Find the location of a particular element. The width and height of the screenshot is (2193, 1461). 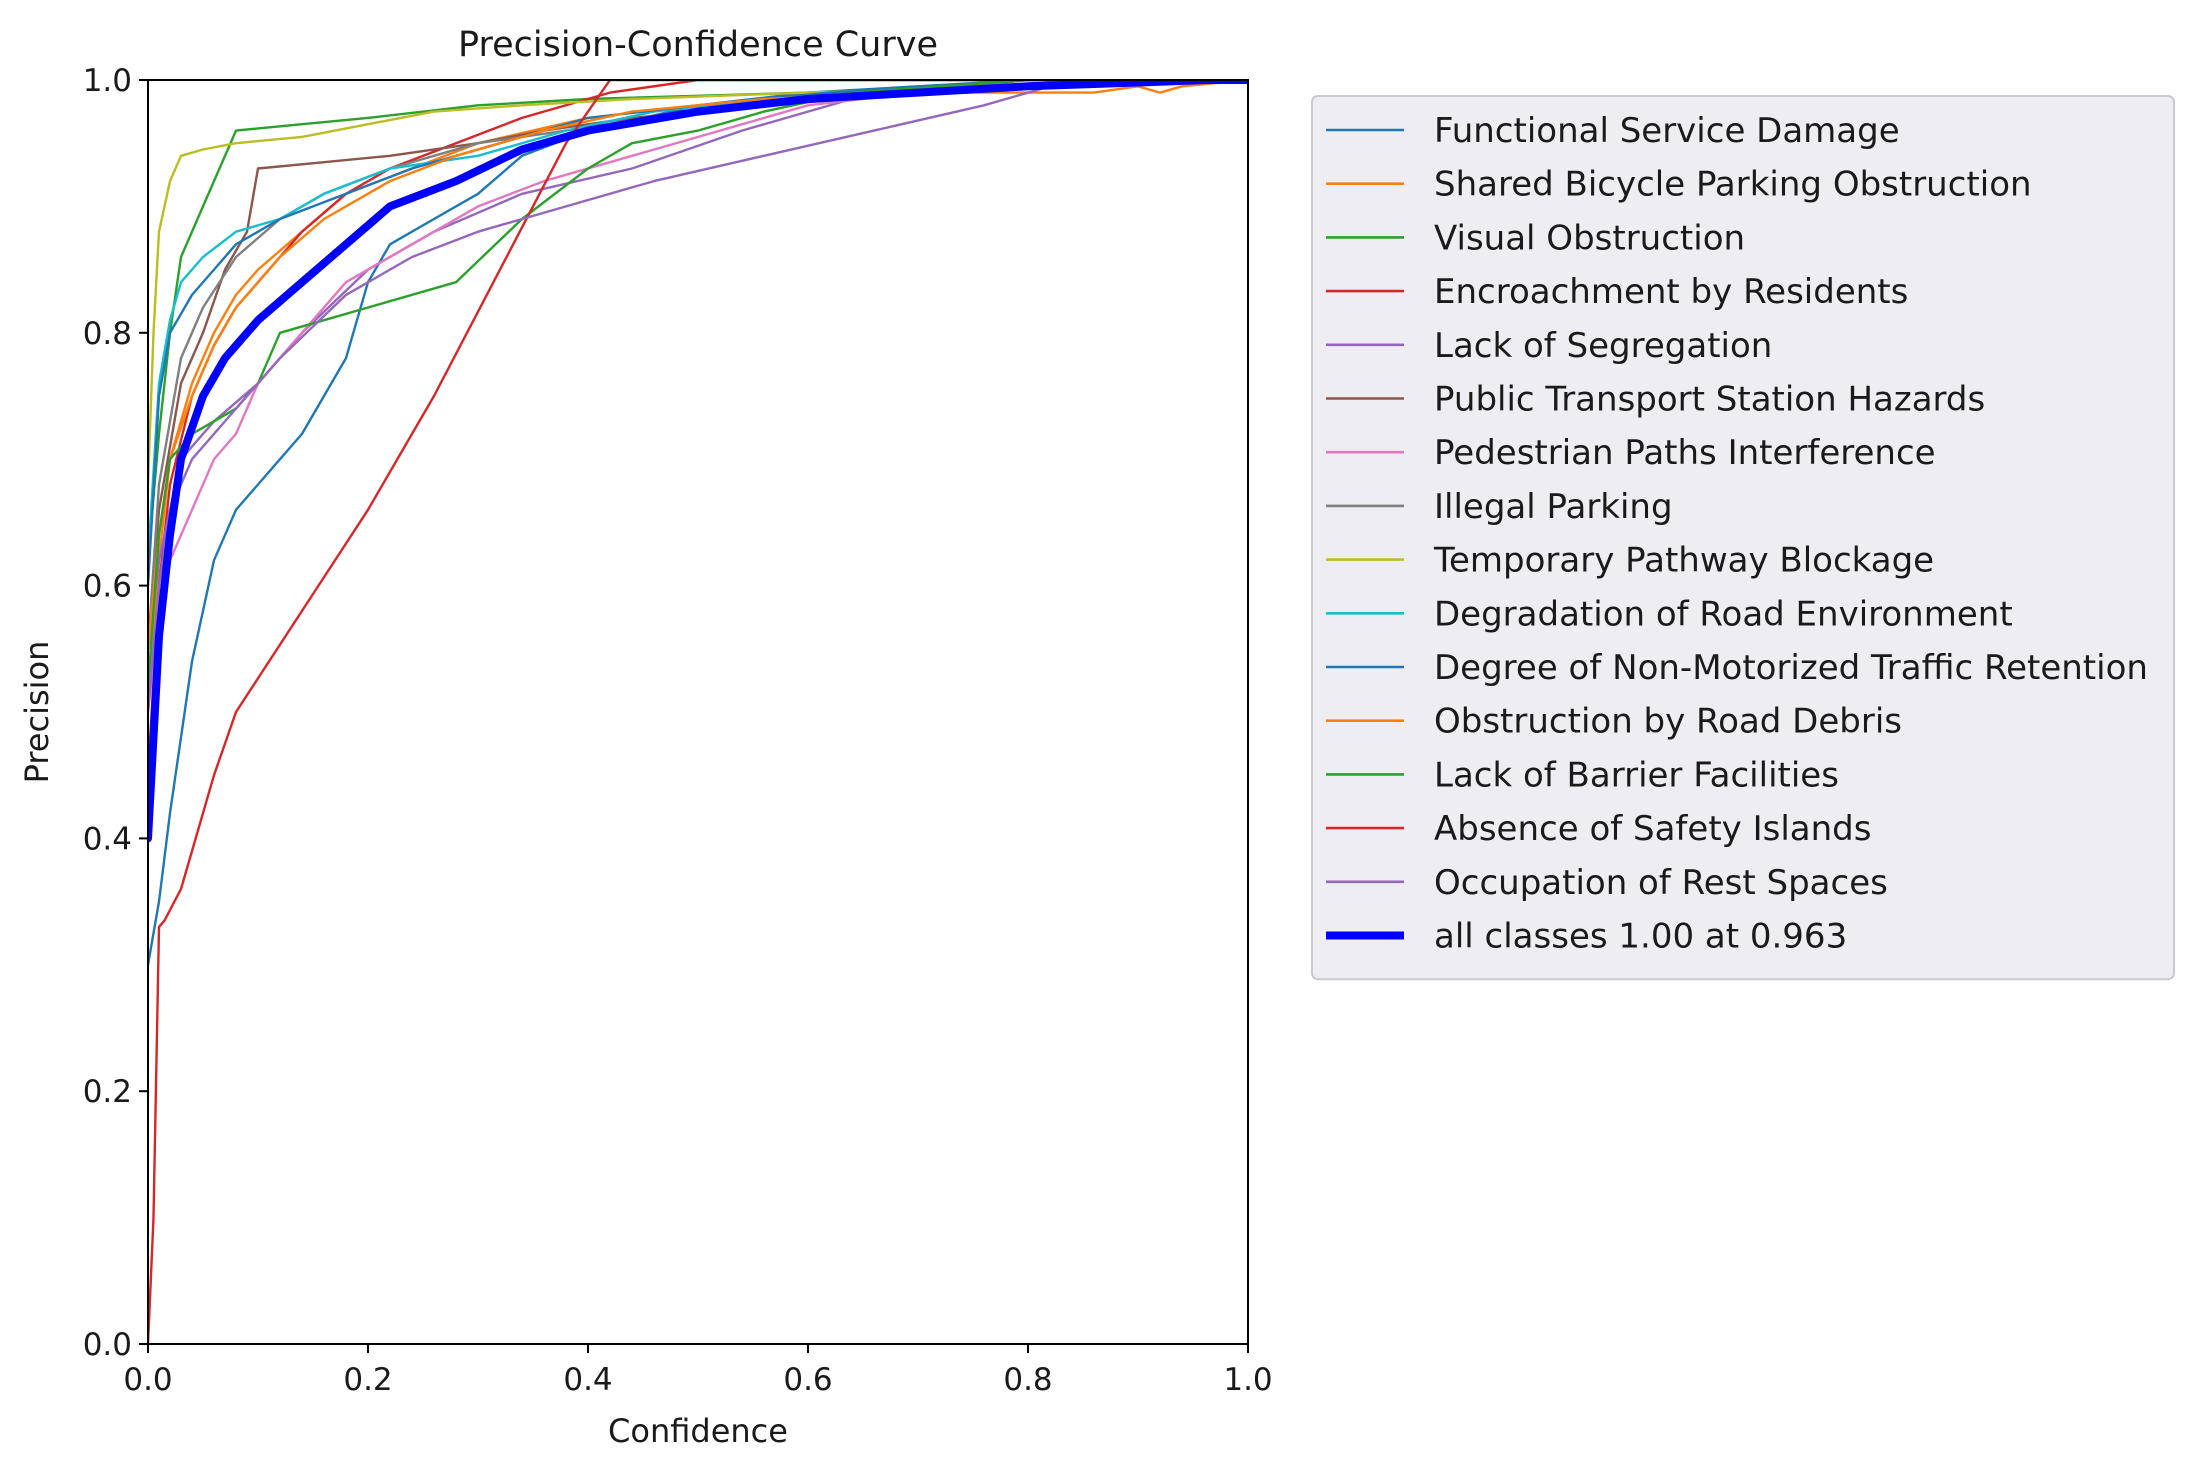

legend-label: Degradation of Road Environment is located at coordinates (1723, 614).